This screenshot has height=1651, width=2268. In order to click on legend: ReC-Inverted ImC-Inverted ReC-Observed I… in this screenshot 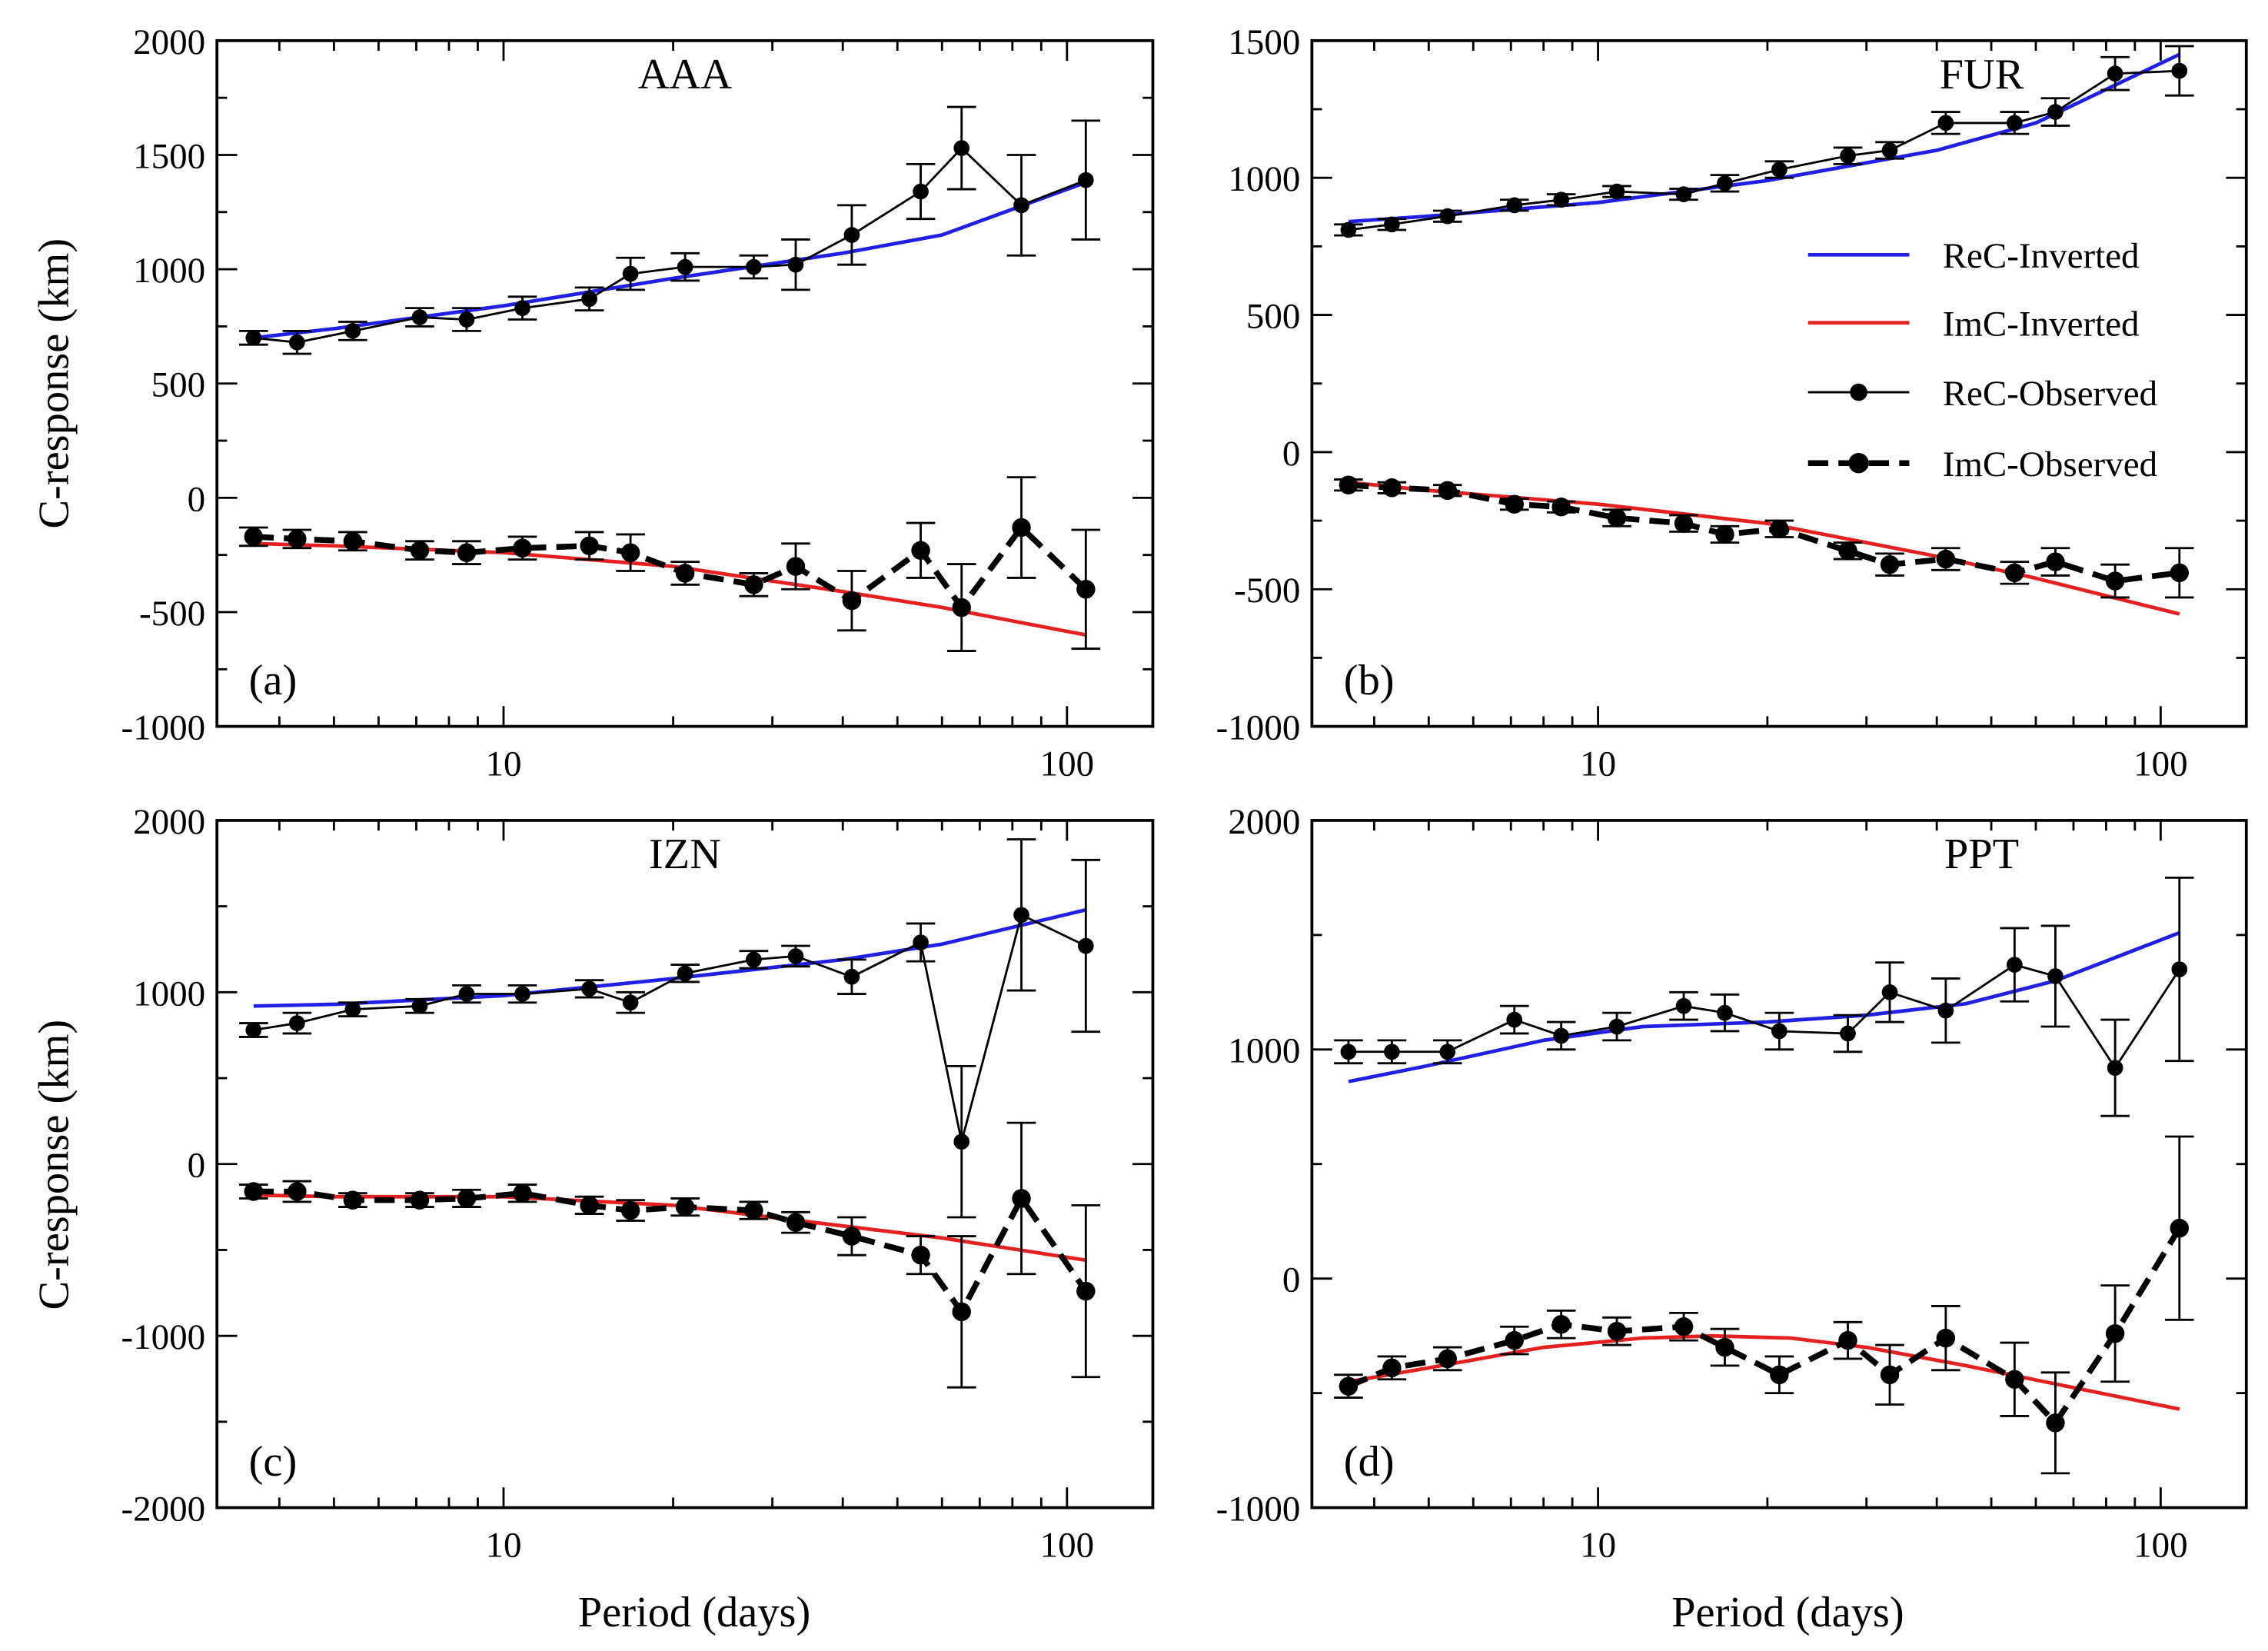, I will do `click(1982, 360)`.